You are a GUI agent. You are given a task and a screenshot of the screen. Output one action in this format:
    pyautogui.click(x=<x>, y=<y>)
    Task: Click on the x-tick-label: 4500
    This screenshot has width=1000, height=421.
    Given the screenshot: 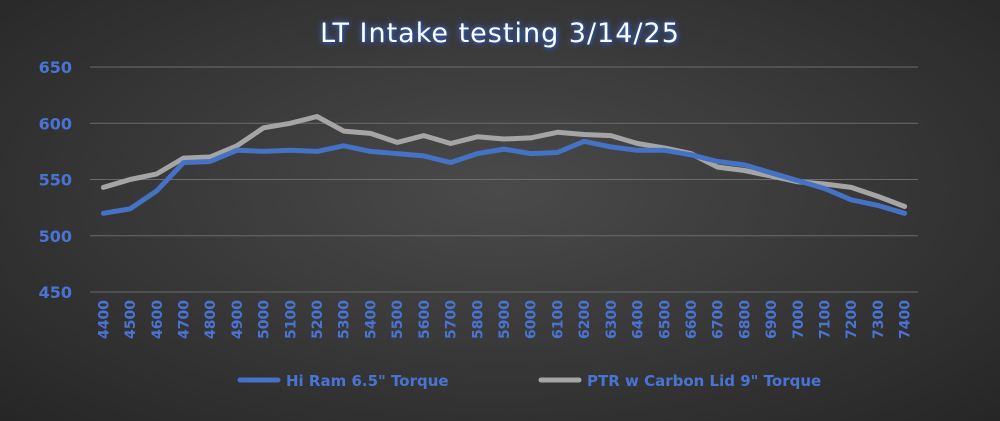 What is the action you would take?
    pyautogui.click(x=131, y=319)
    